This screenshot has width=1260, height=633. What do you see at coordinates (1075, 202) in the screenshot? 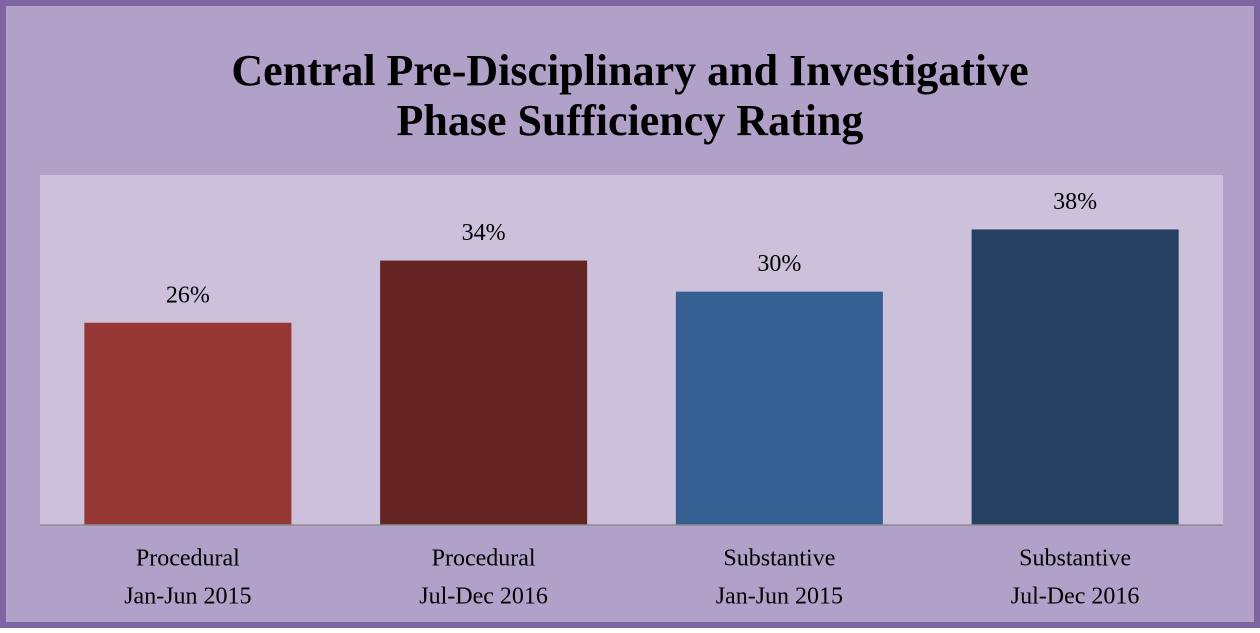
I see `data-label: 38%` at bounding box center [1075, 202].